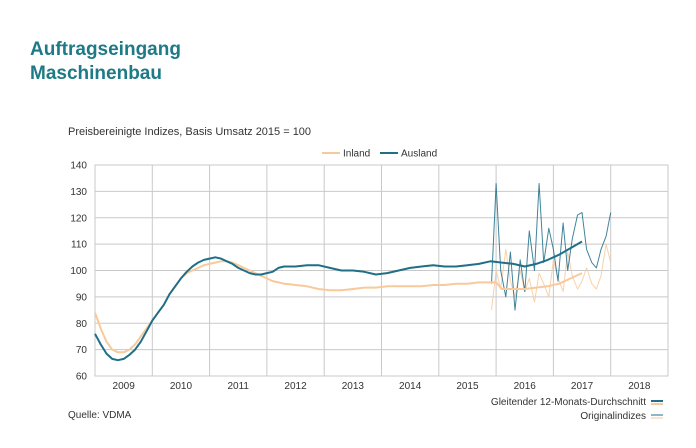 Image resolution: width=696 pixels, height=448 pixels. What do you see at coordinates (79, 245) in the screenshot?
I see `y-tick-label: 110` at bounding box center [79, 245].